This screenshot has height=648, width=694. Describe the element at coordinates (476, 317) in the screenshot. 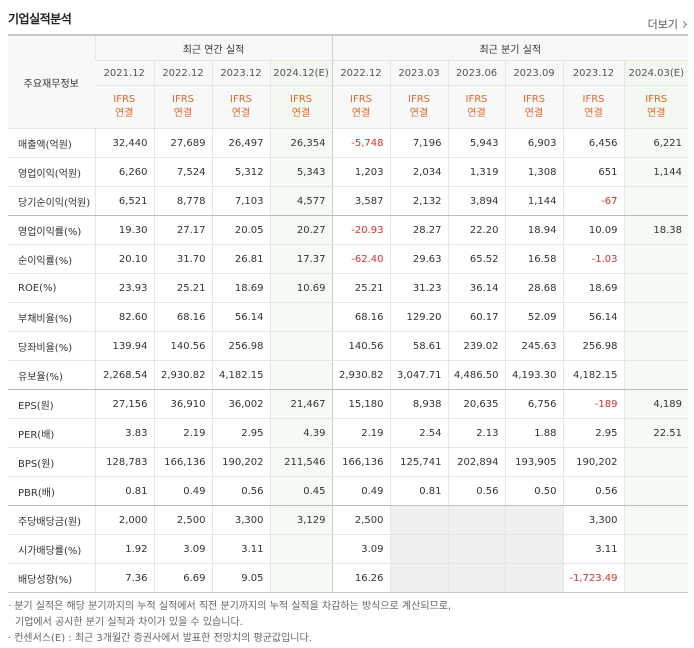

I see `value-cell: 60.17` at that location.